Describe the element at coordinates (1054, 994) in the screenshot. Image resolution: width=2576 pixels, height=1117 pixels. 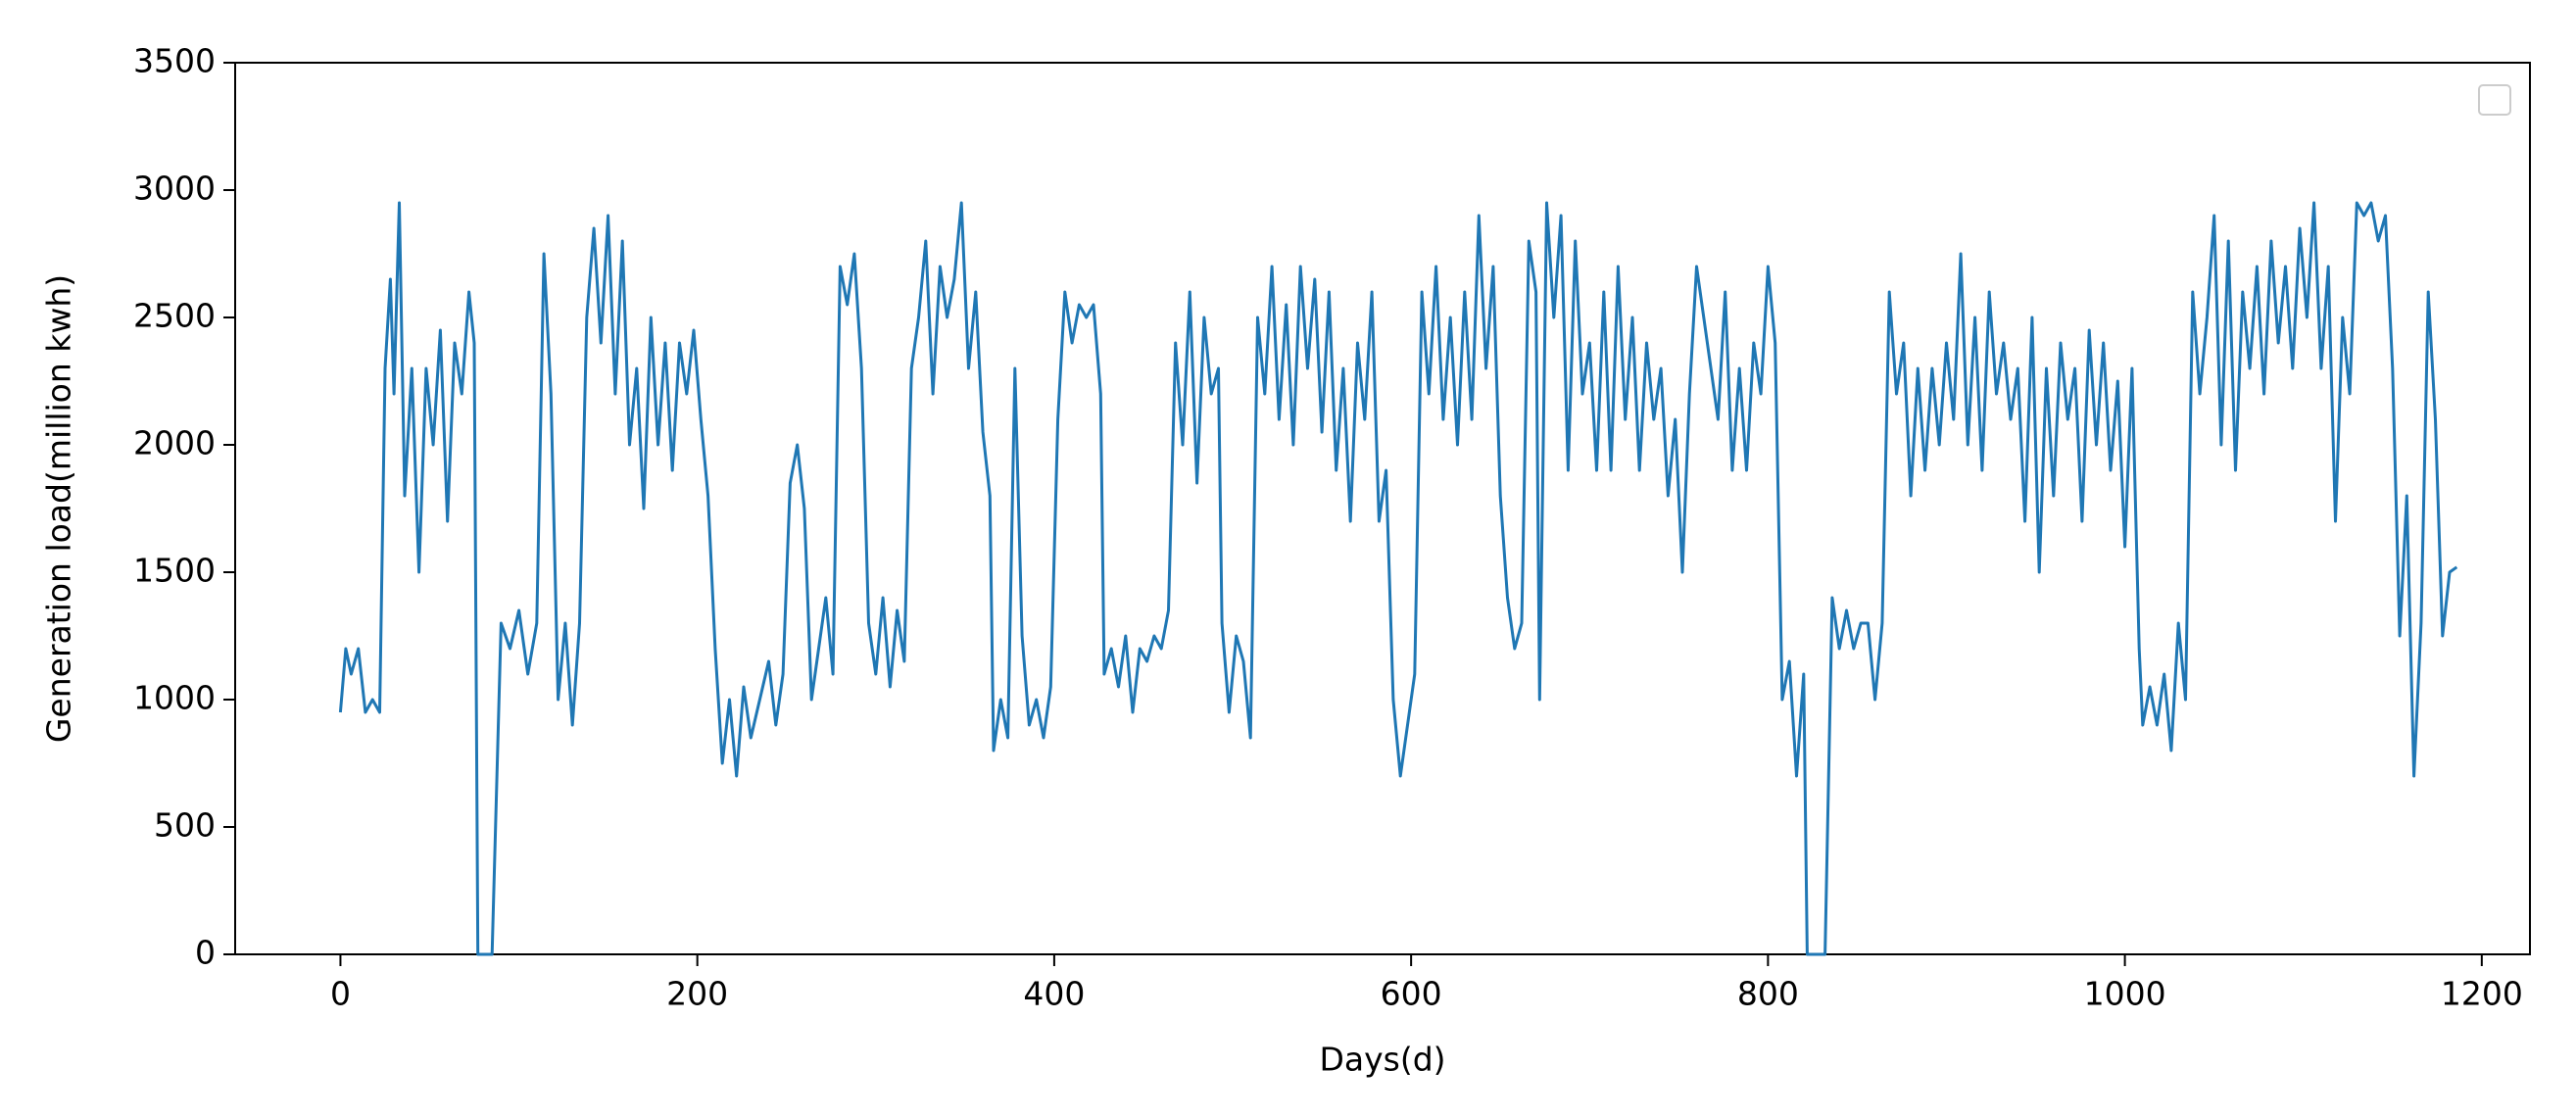
I see `x-tick-label: 400` at that location.